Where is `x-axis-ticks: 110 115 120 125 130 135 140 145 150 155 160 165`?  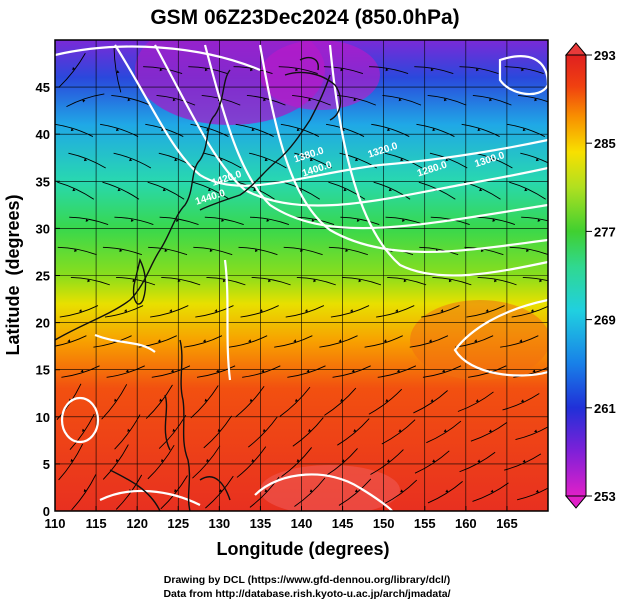
x-axis-ticks: 110 115 120 125 130 135 140 145 150 155 160 165 is located at coordinates (281, 518).